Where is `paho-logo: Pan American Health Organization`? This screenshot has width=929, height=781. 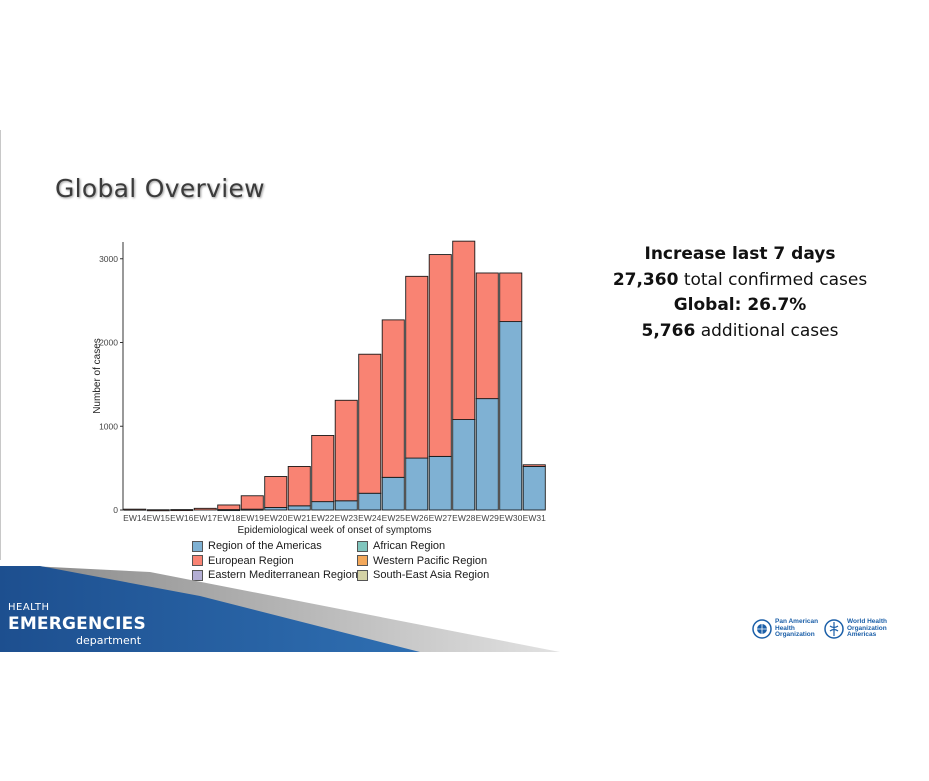 paho-logo: Pan American Health Organization is located at coordinates (785, 629).